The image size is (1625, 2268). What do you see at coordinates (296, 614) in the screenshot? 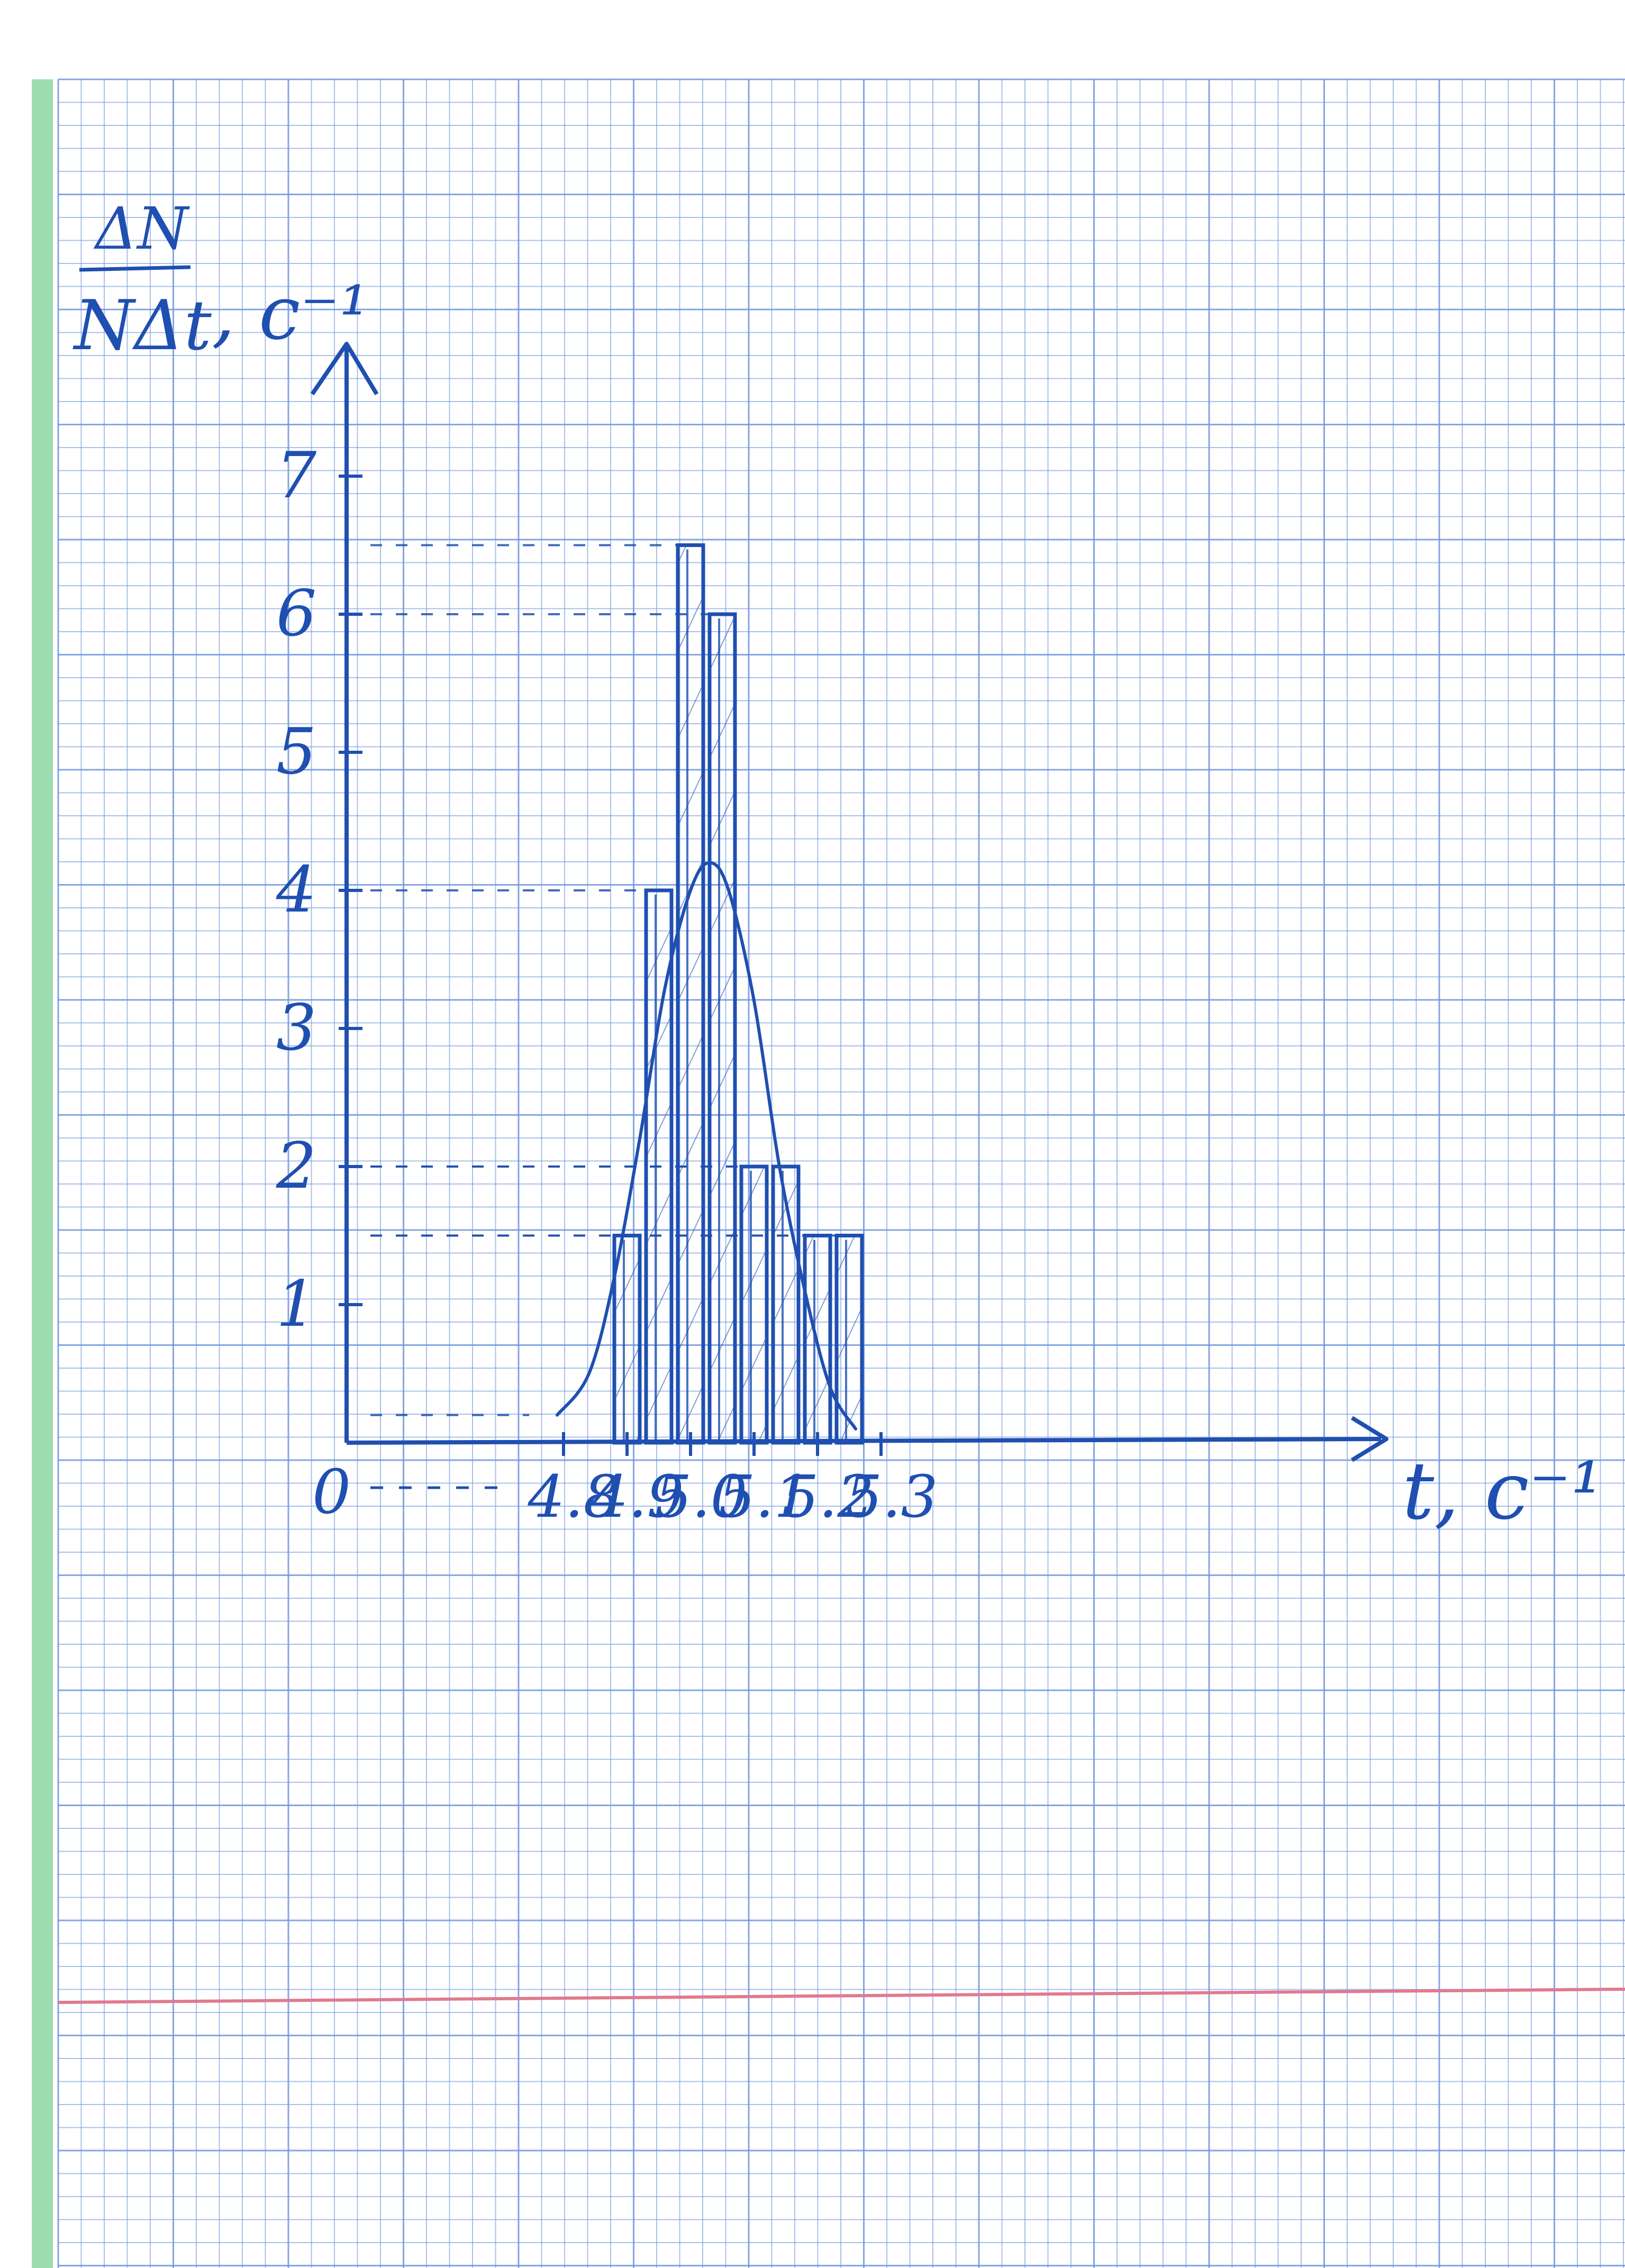
I see `y-tick-label: 6` at bounding box center [296, 614].